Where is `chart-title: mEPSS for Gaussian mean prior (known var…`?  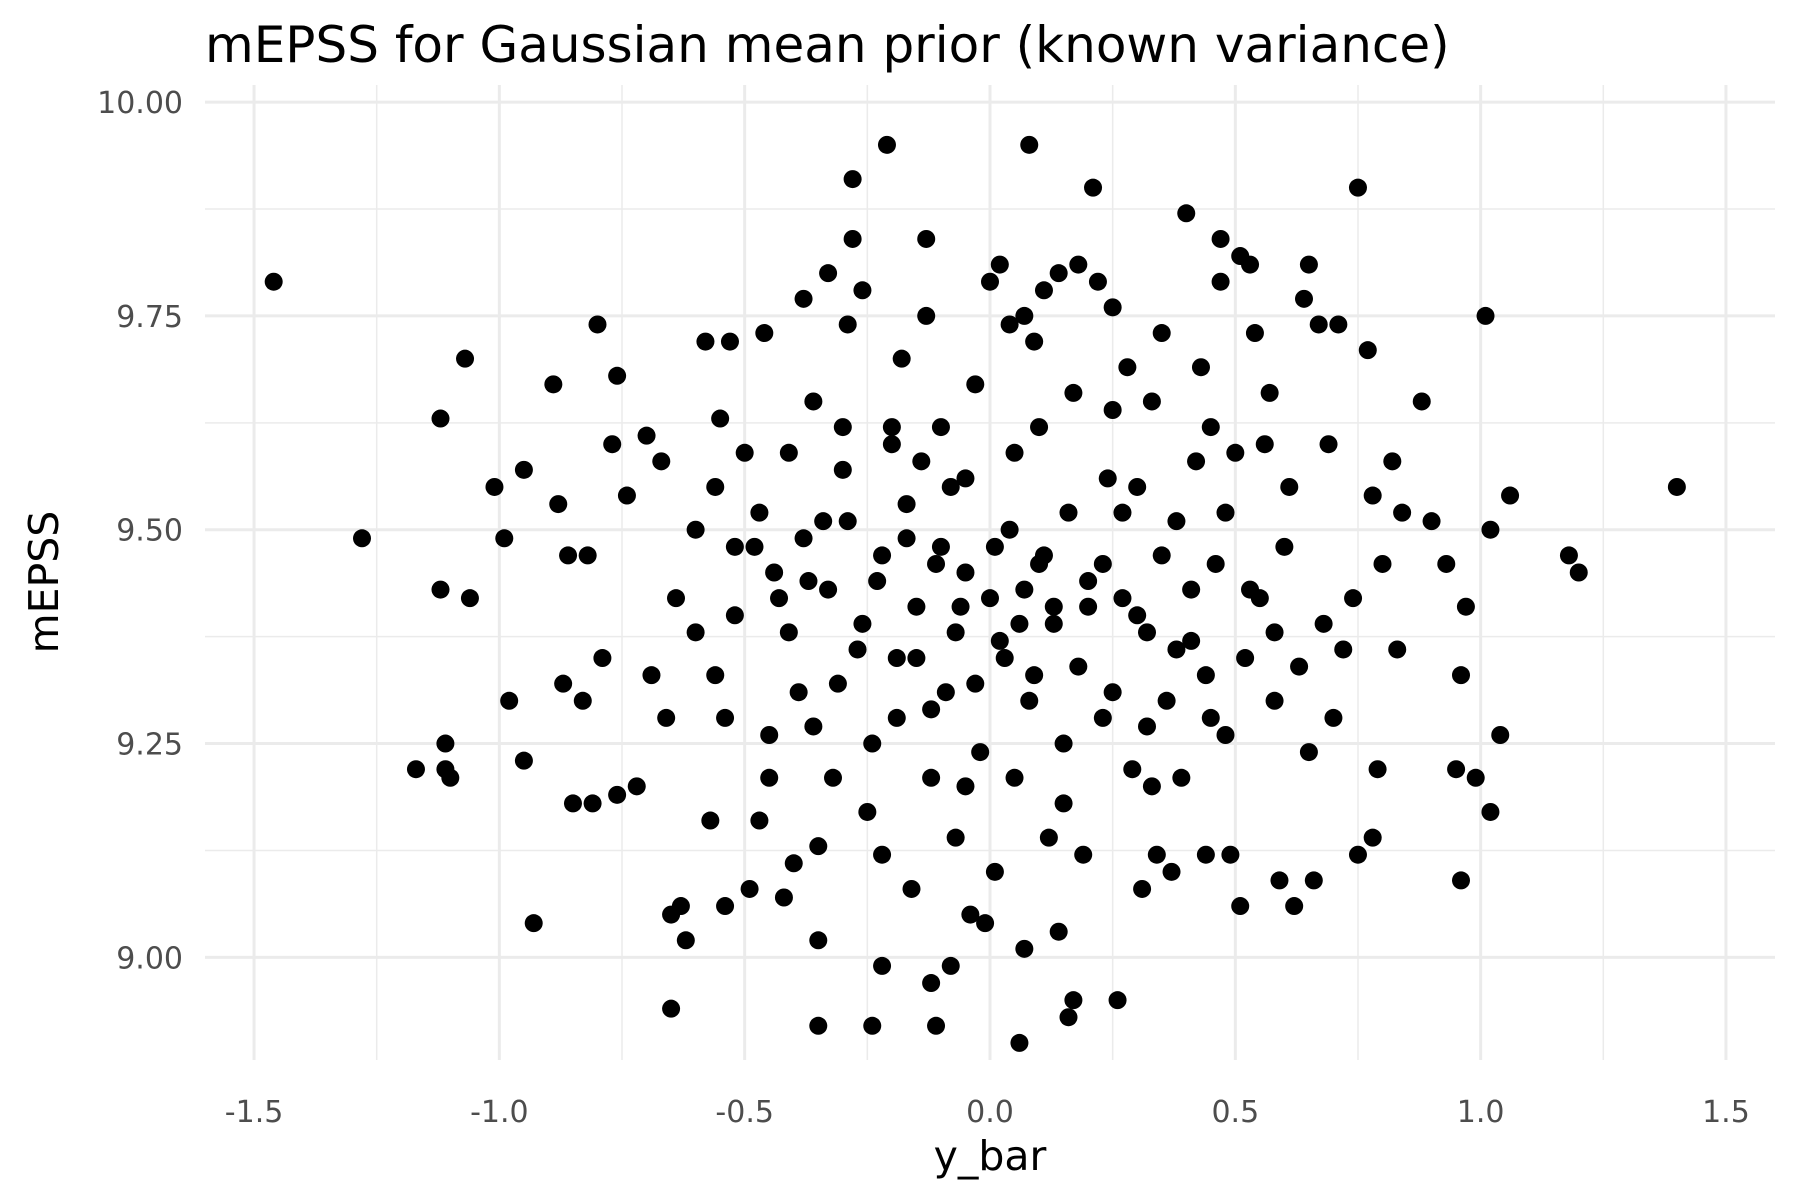
chart-title: mEPSS for Gaussian mean prior (known var… is located at coordinates (827, 45).